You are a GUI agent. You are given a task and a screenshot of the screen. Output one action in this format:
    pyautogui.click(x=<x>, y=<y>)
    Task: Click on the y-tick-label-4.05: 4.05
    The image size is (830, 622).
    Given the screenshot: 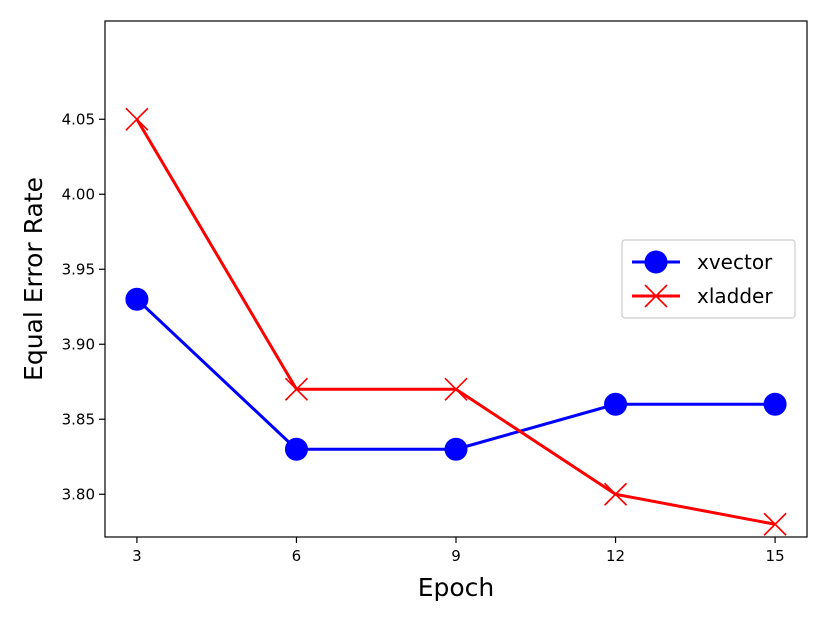 What is the action you would take?
    pyautogui.click(x=78, y=119)
    